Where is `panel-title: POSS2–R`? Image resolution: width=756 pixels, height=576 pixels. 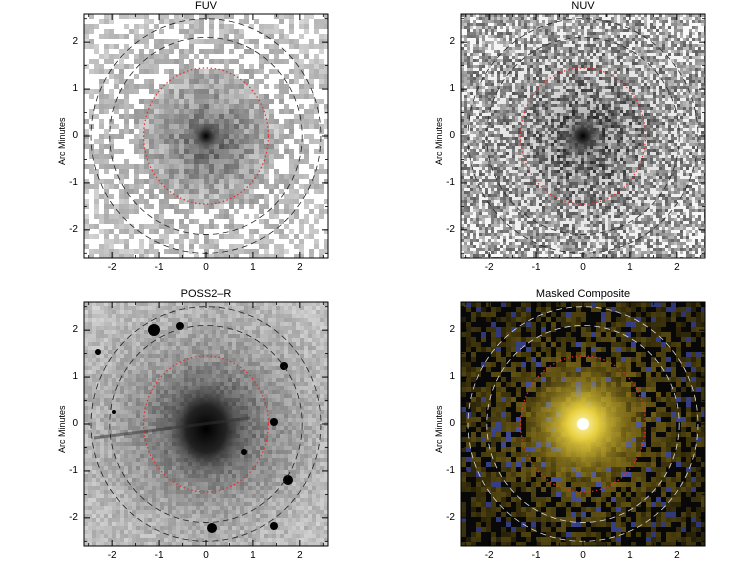 panel-title: POSS2–R is located at coordinates (206, 294).